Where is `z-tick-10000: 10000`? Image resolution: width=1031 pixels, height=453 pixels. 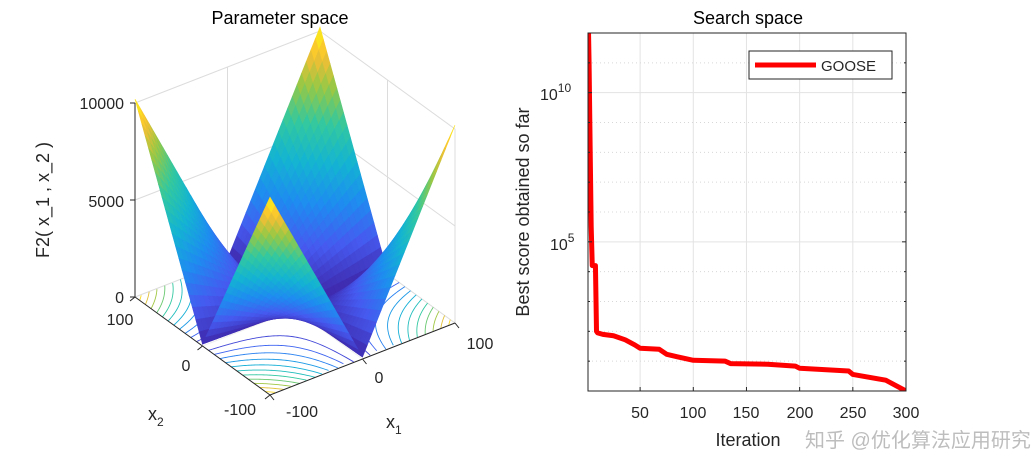
z-tick-10000: 10000 is located at coordinates (102, 104).